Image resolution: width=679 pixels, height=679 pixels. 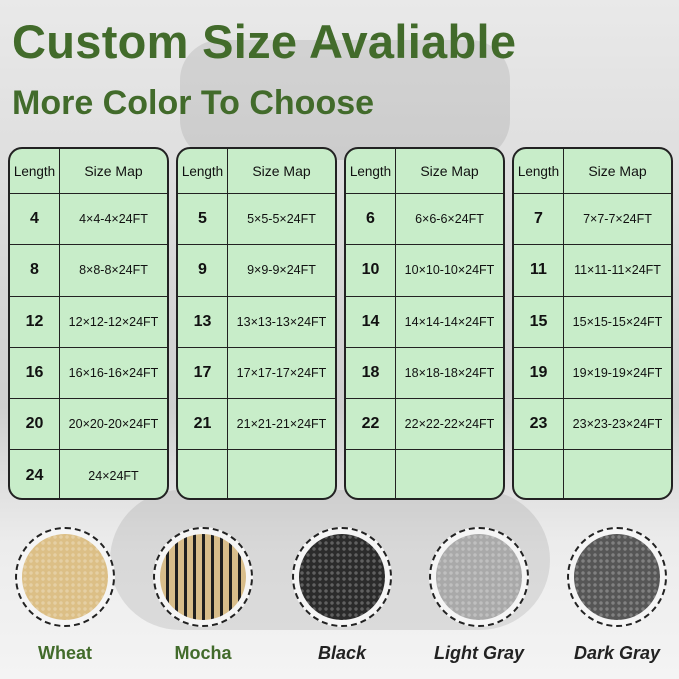 I want to click on table-row: 5 5×5-5×24FT, so click(x=256, y=220).